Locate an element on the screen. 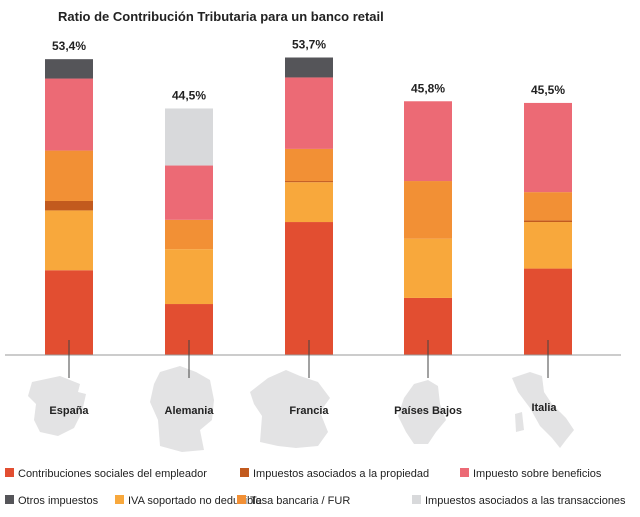 Image resolution: width=640 pixels, height=517 pixels. bar-total-label: 44,5% is located at coordinates (189, 95).